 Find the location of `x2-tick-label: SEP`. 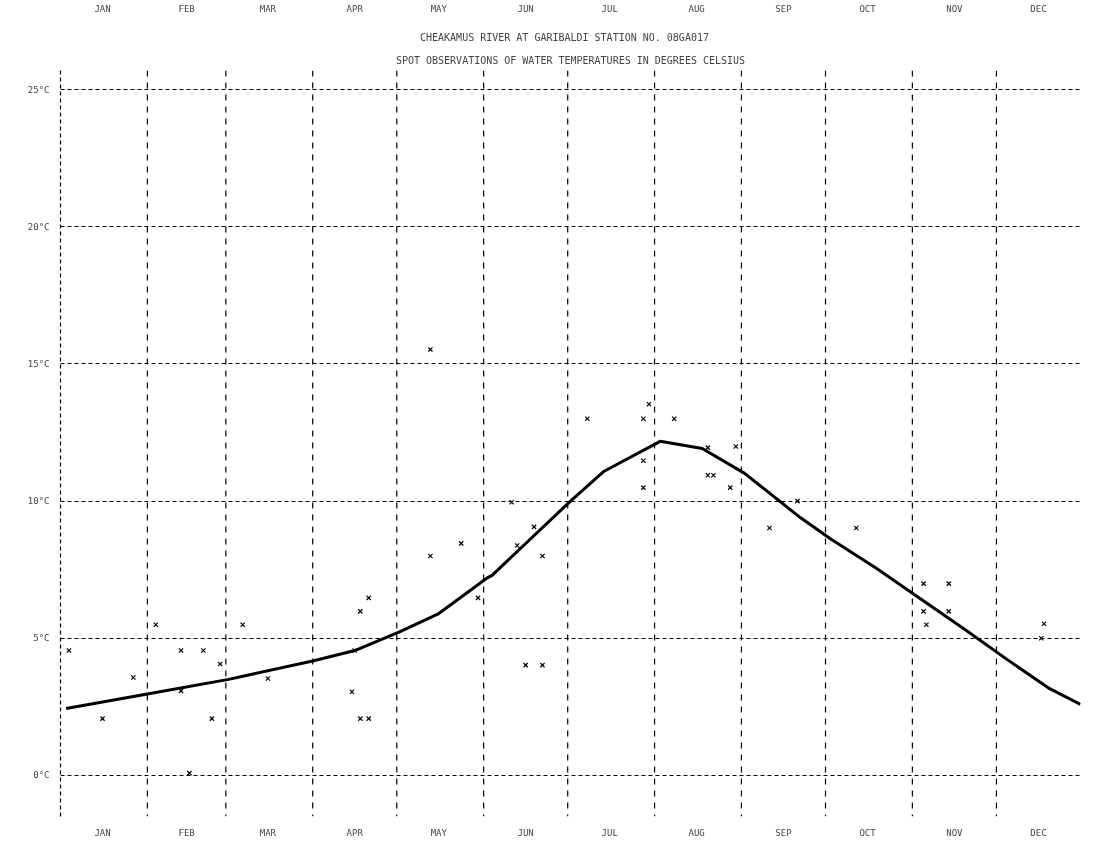

x2-tick-label: SEP is located at coordinates (784, 8).